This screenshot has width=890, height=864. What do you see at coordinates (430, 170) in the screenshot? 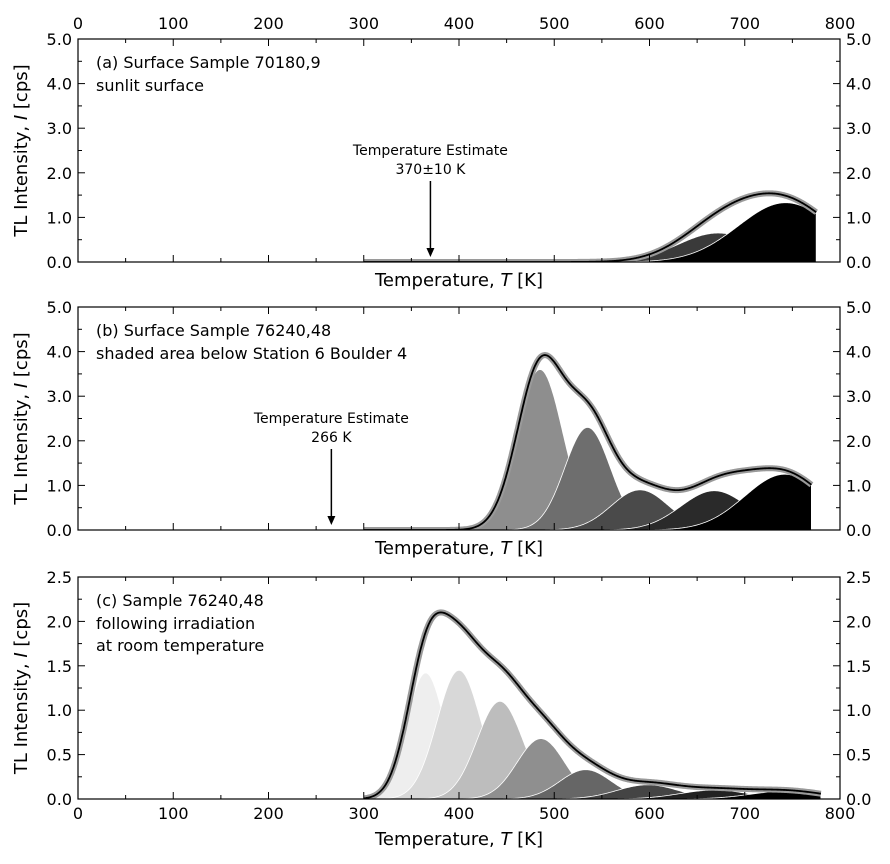
I see `temperature-estimate-label: 370±10 K` at bounding box center [430, 170].